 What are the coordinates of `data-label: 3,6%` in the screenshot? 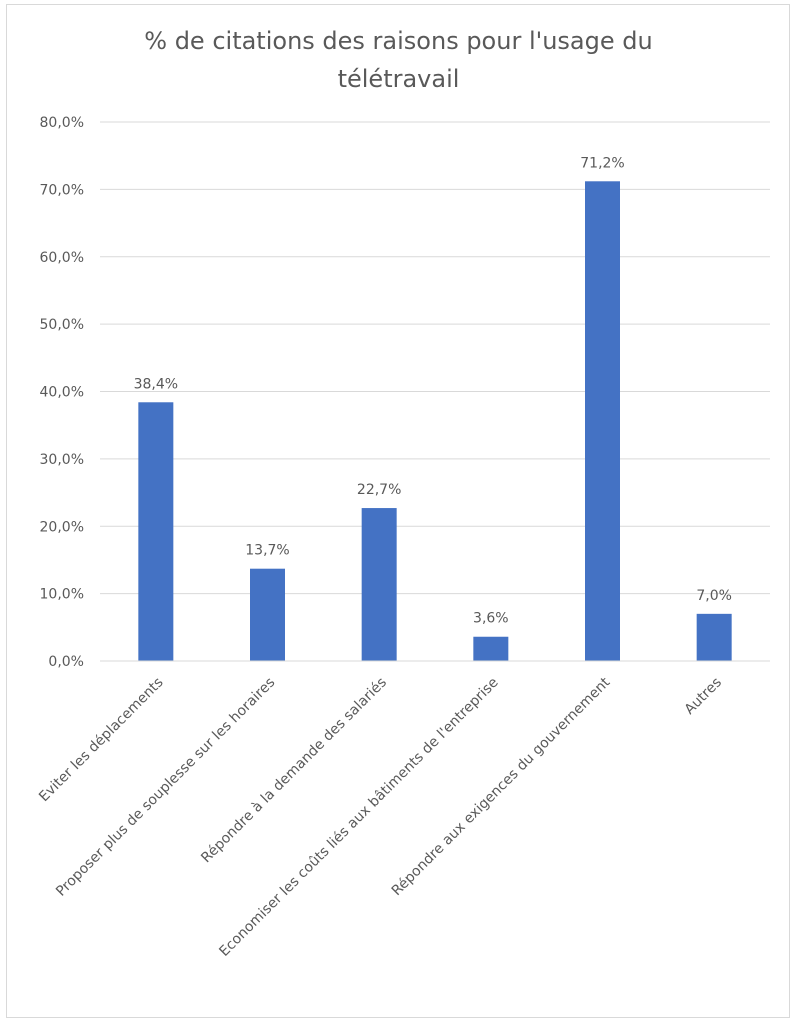 It's located at (491, 619).